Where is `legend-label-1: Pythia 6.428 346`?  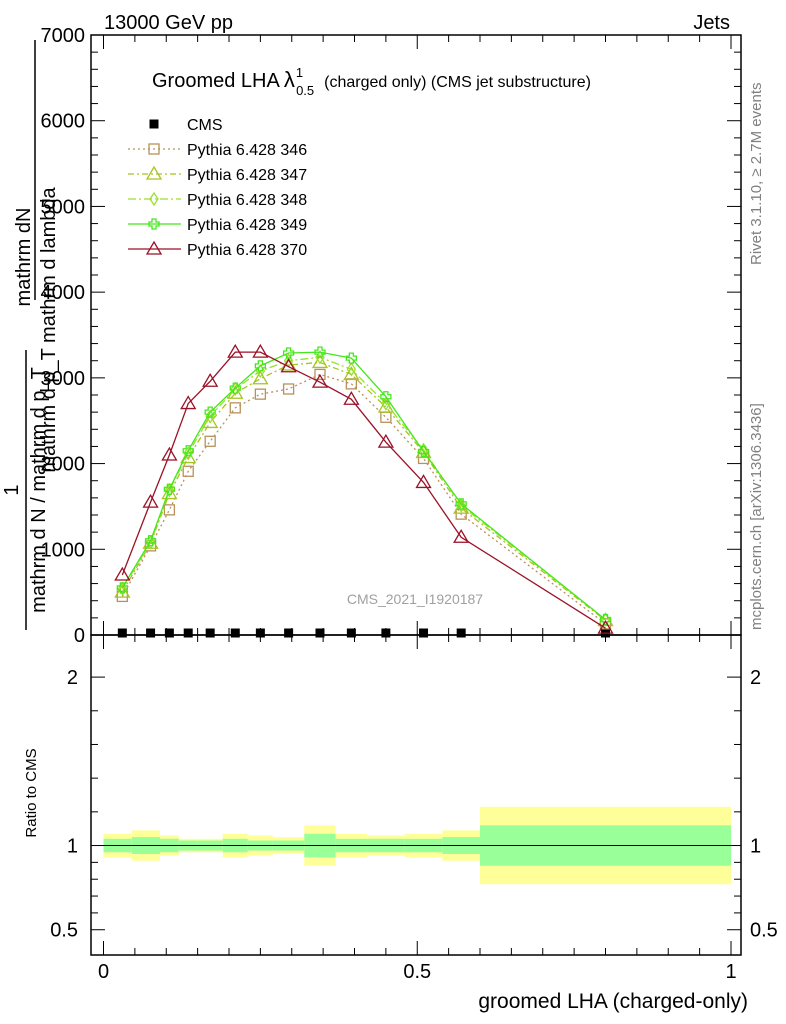
legend-label-1: Pythia 6.428 346 is located at coordinates (247, 150).